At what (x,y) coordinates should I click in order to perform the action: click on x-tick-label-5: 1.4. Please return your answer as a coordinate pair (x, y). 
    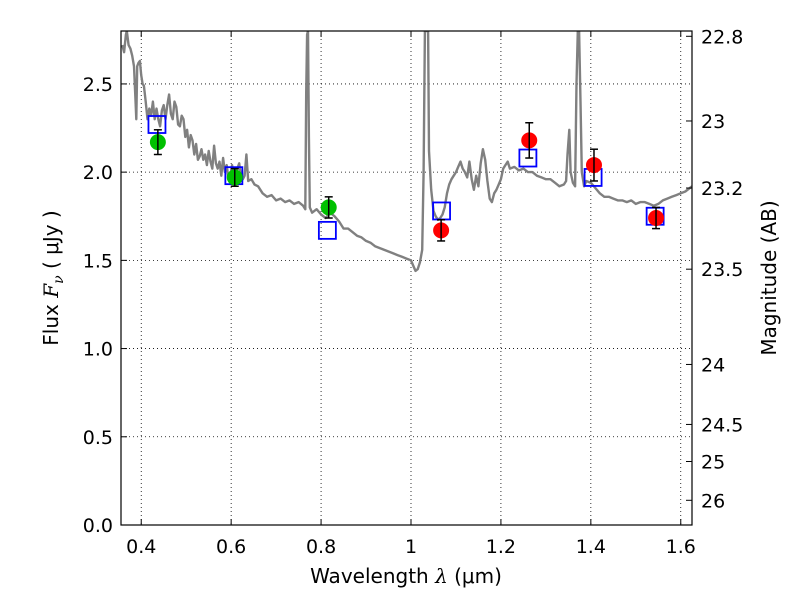
    Looking at the image, I should click on (591, 547).